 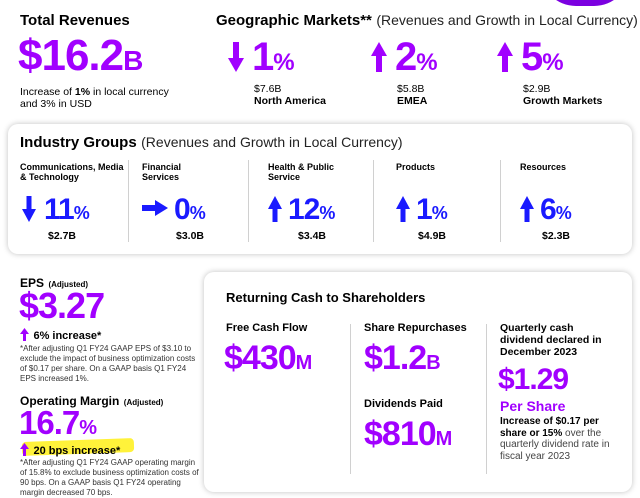 What do you see at coordinates (272, 142) in the screenshot?
I see `industry-groups-subtitle: (Revenues and Growth in Local Currency)` at bounding box center [272, 142].